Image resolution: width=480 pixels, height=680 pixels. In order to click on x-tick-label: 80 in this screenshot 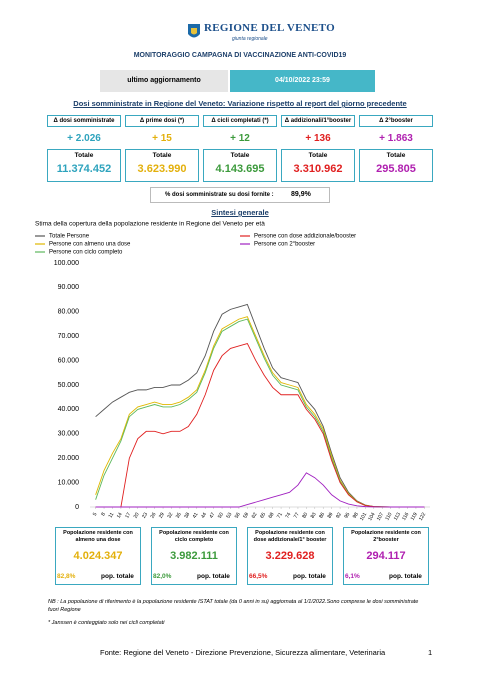, I will do `click(305, 515)`.